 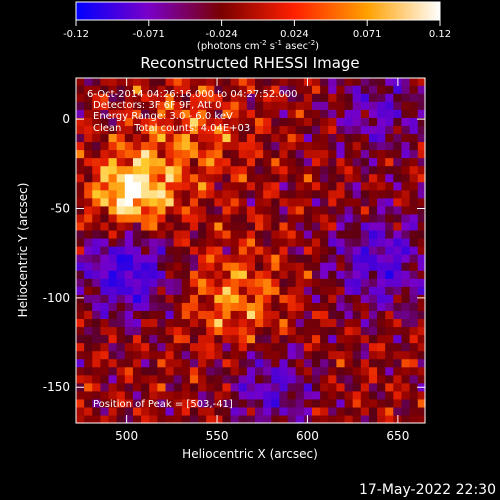 What do you see at coordinates (23, 250) in the screenshot?
I see `y-axis-label: Heliocentric Y (arcsec)` at bounding box center [23, 250].